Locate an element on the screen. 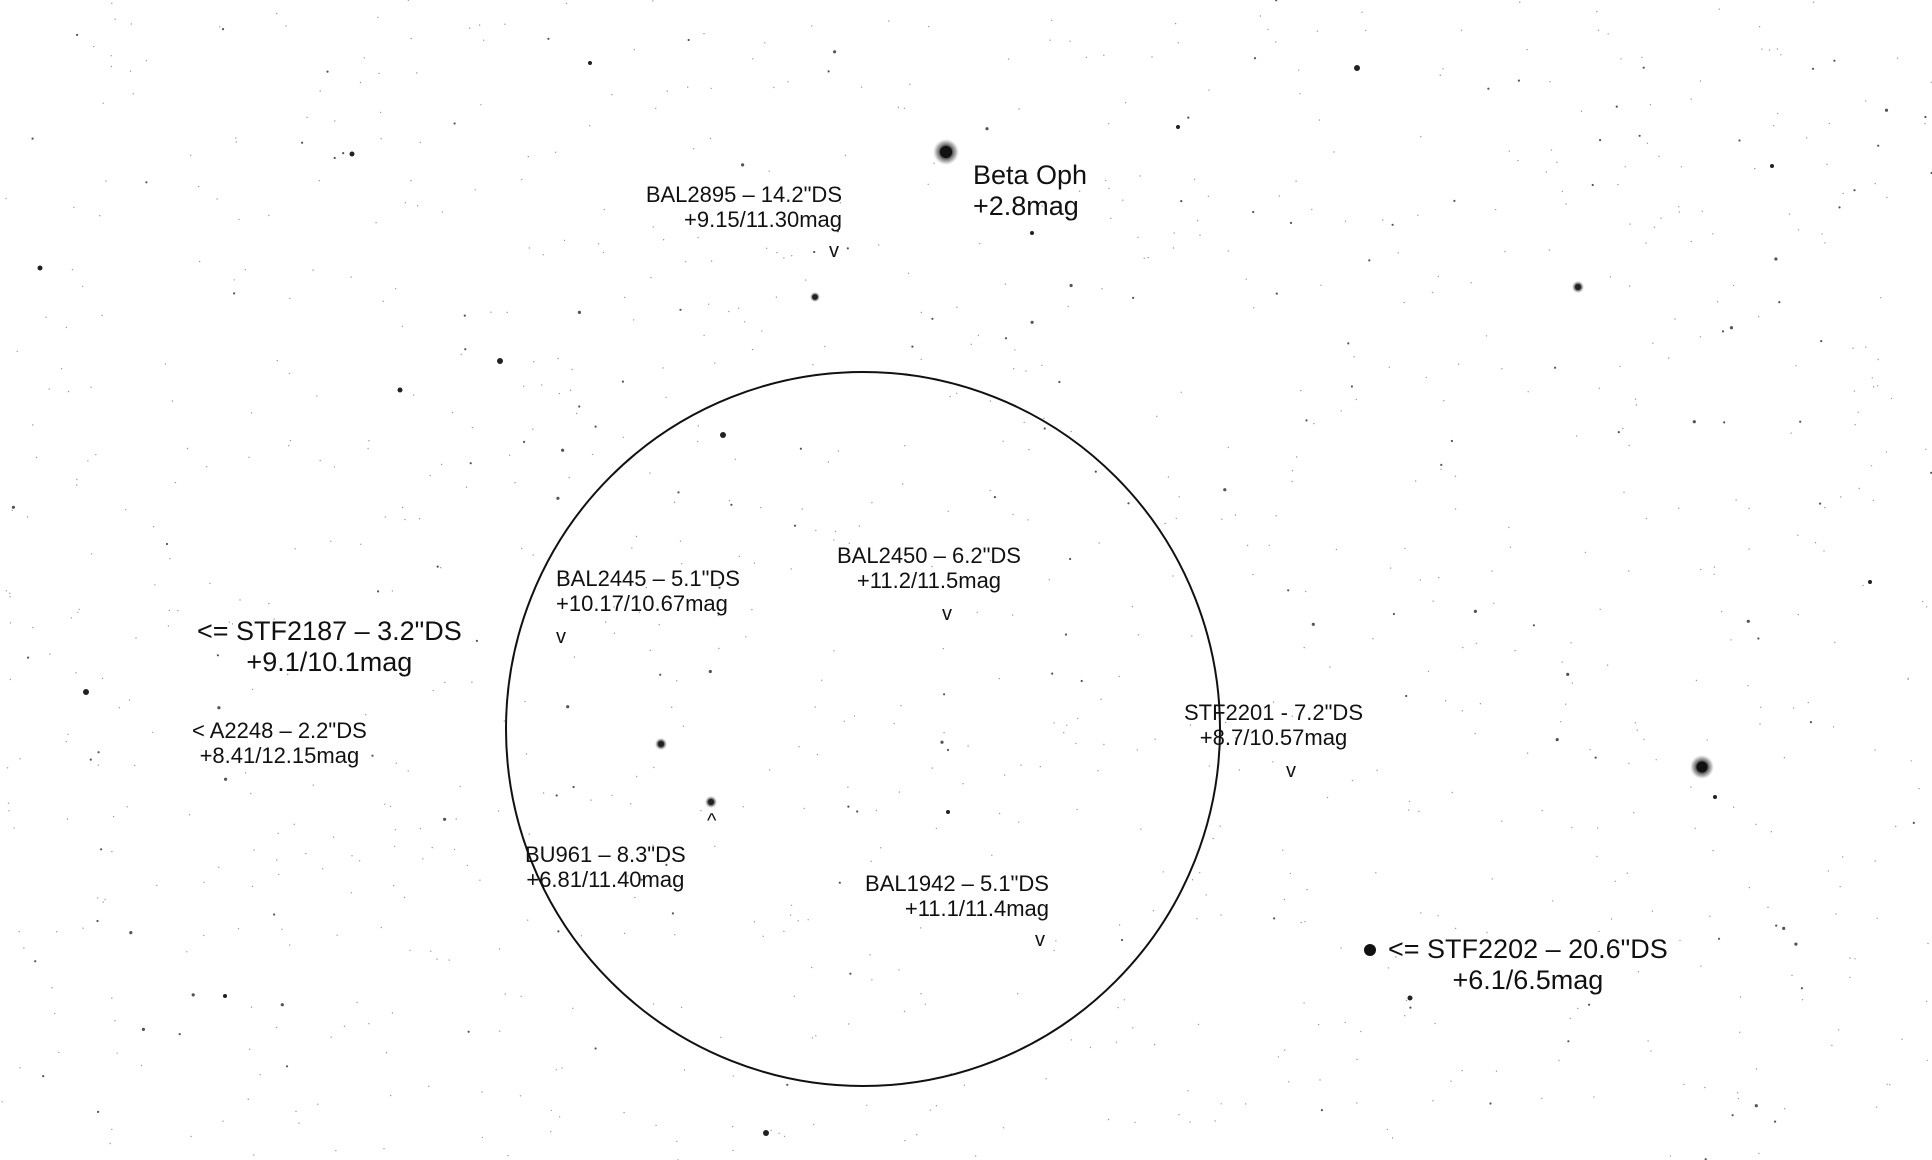  label-bal1942-name: BAL1942 – 5.1"DS is located at coordinates (957, 883).